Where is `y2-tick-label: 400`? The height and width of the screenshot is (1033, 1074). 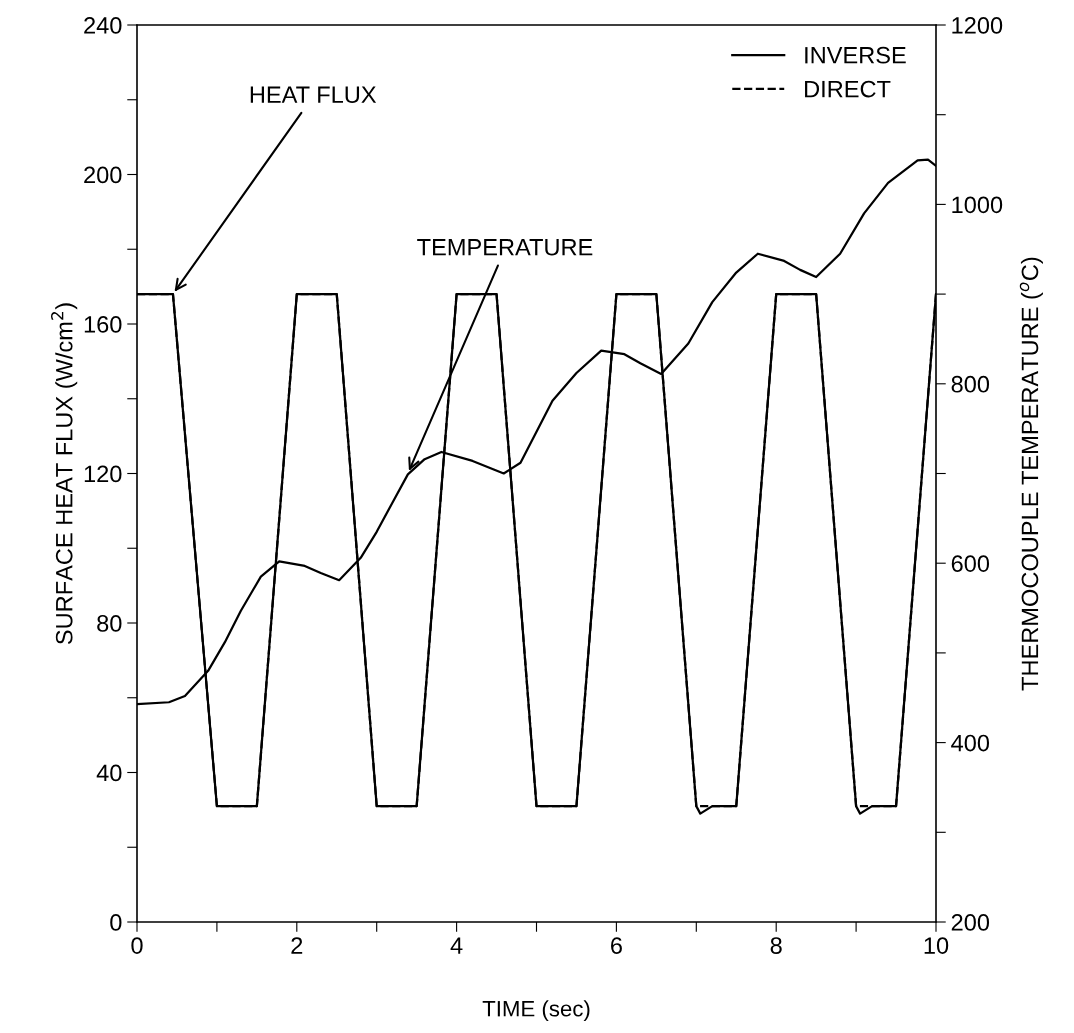
y2-tick-label: 400 is located at coordinates (970, 743).